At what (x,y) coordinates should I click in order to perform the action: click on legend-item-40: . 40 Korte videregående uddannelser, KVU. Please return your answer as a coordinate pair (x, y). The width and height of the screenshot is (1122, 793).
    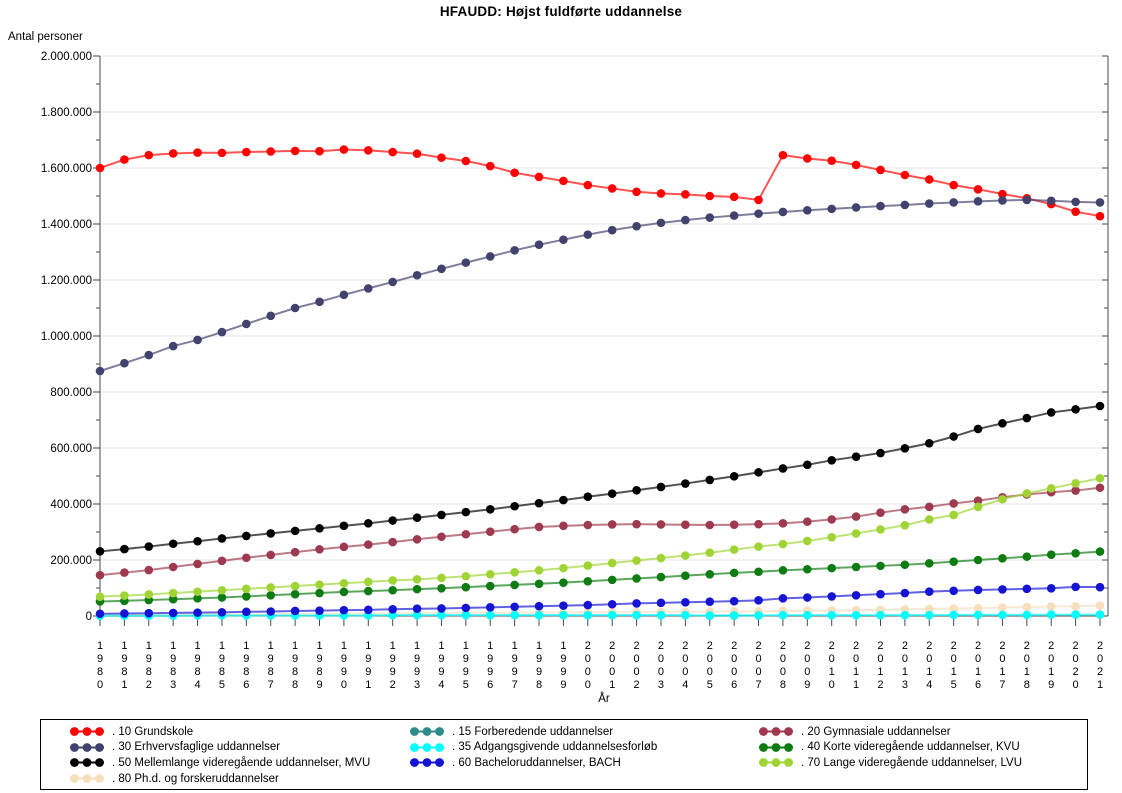
    Looking at the image, I should click on (922, 748).